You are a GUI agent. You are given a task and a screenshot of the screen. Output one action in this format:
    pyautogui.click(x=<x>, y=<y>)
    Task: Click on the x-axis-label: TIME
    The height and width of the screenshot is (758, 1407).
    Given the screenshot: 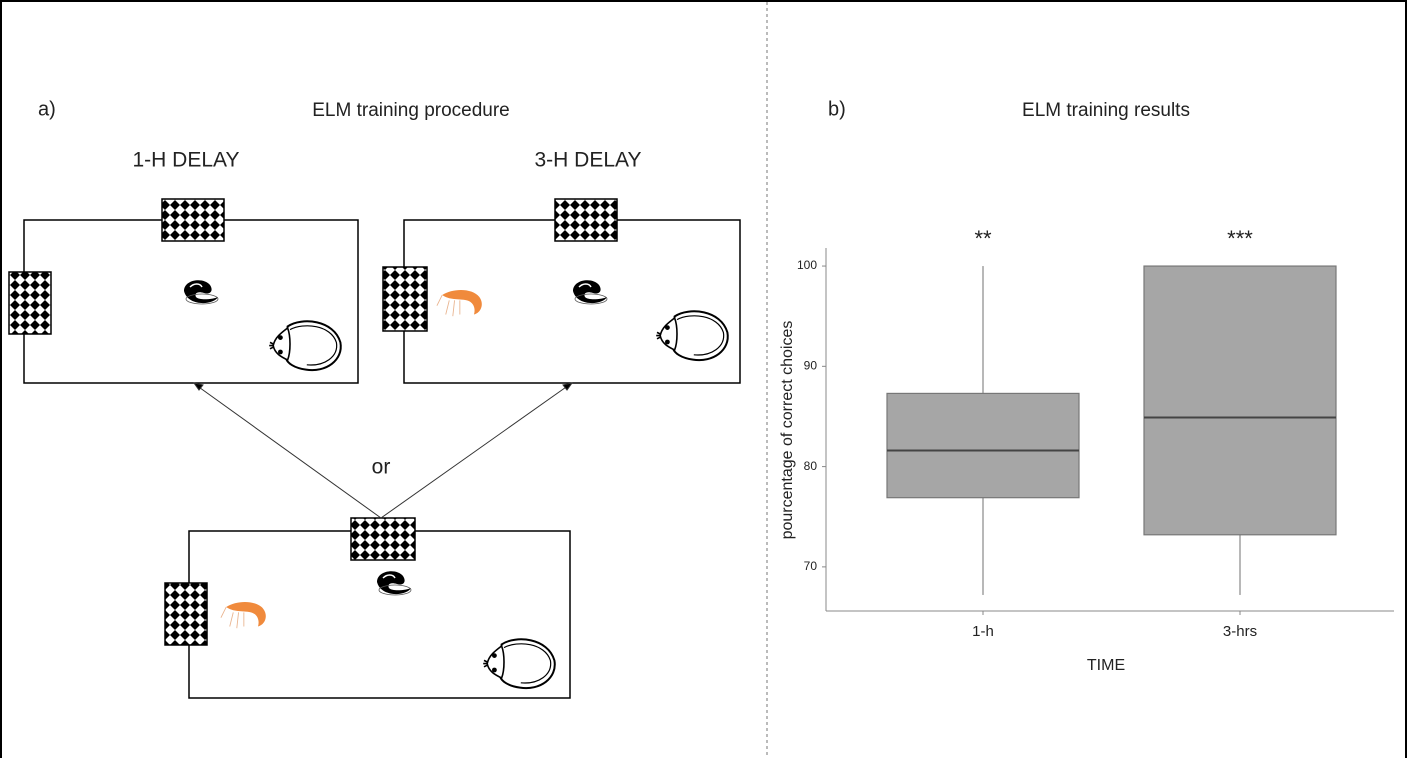 What is the action you would take?
    pyautogui.click(x=1106, y=665)
    